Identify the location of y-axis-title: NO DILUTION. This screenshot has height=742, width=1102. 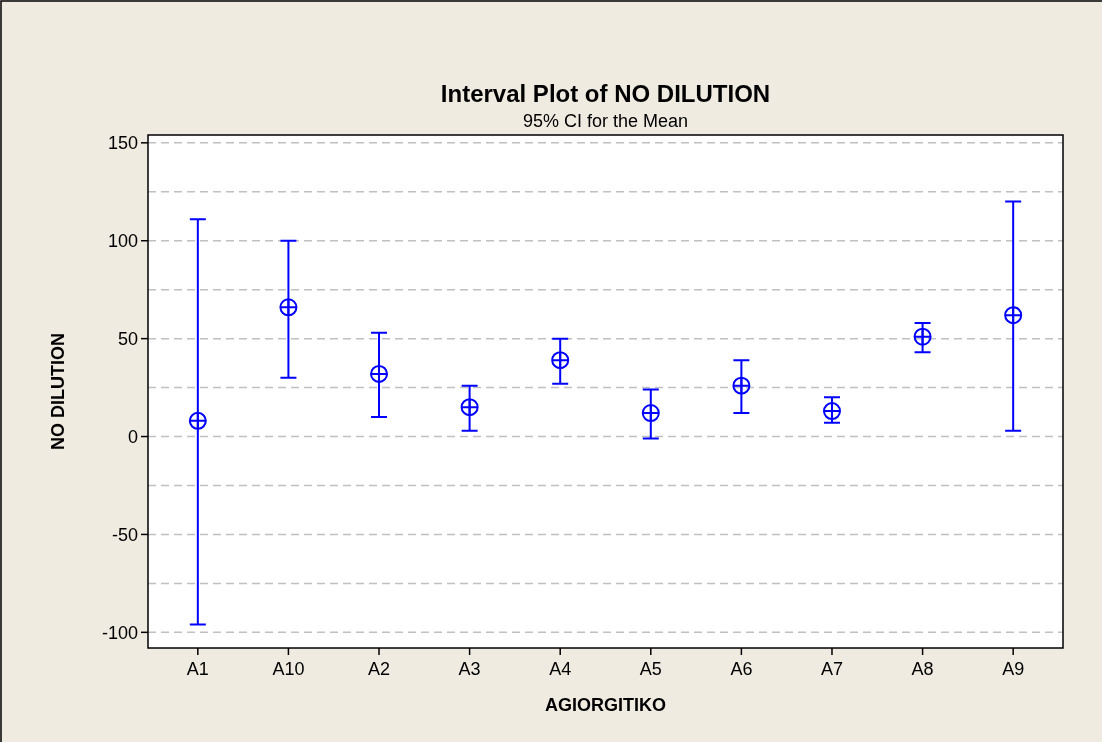
(58, 391).